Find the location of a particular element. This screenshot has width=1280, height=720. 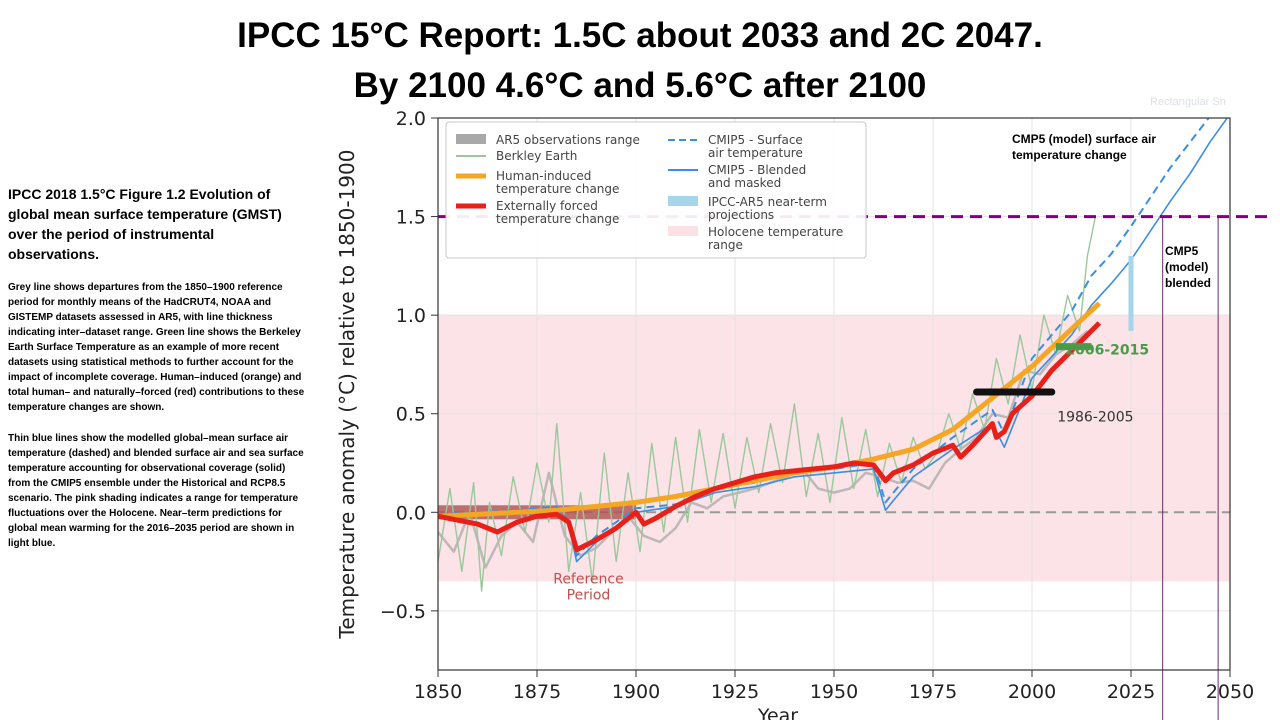

x-tick-label-2000: 2000 is located at coordinates (1032, 692).